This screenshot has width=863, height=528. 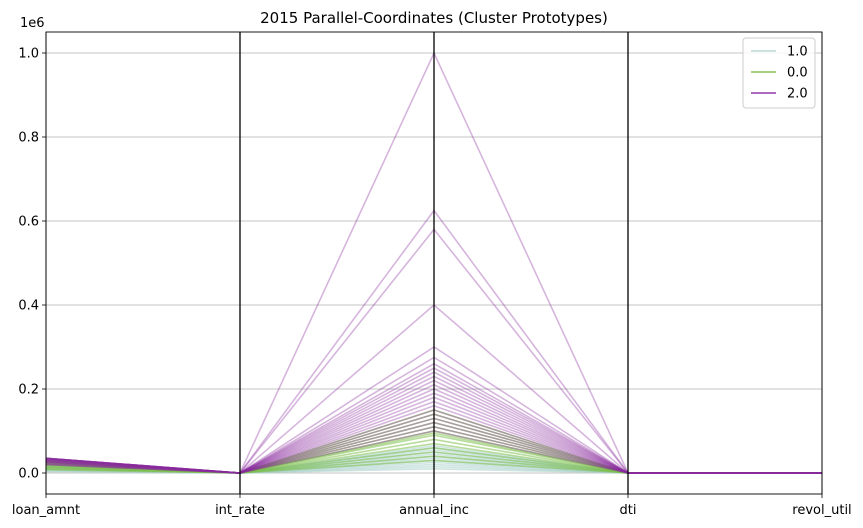 What do you see at coordinates (797, 73) in the screenshot?
I see `legend-label: 0.0` at bounding box center [797, 73].